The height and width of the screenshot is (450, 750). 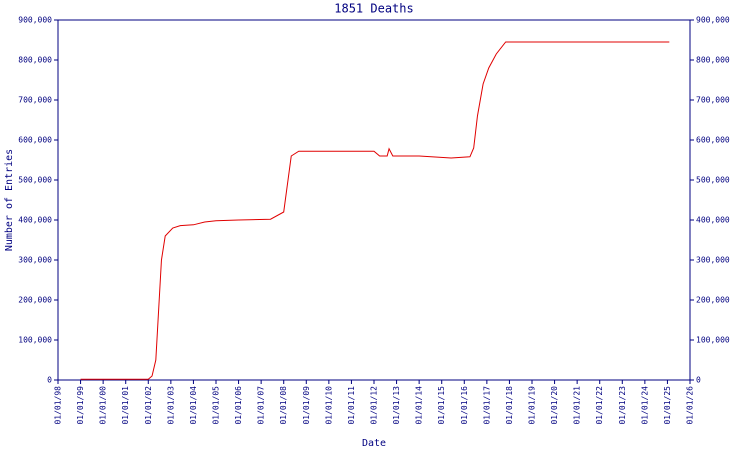 I want to click on x-tick-label: 01/01/14, so click(x=419, y=405).